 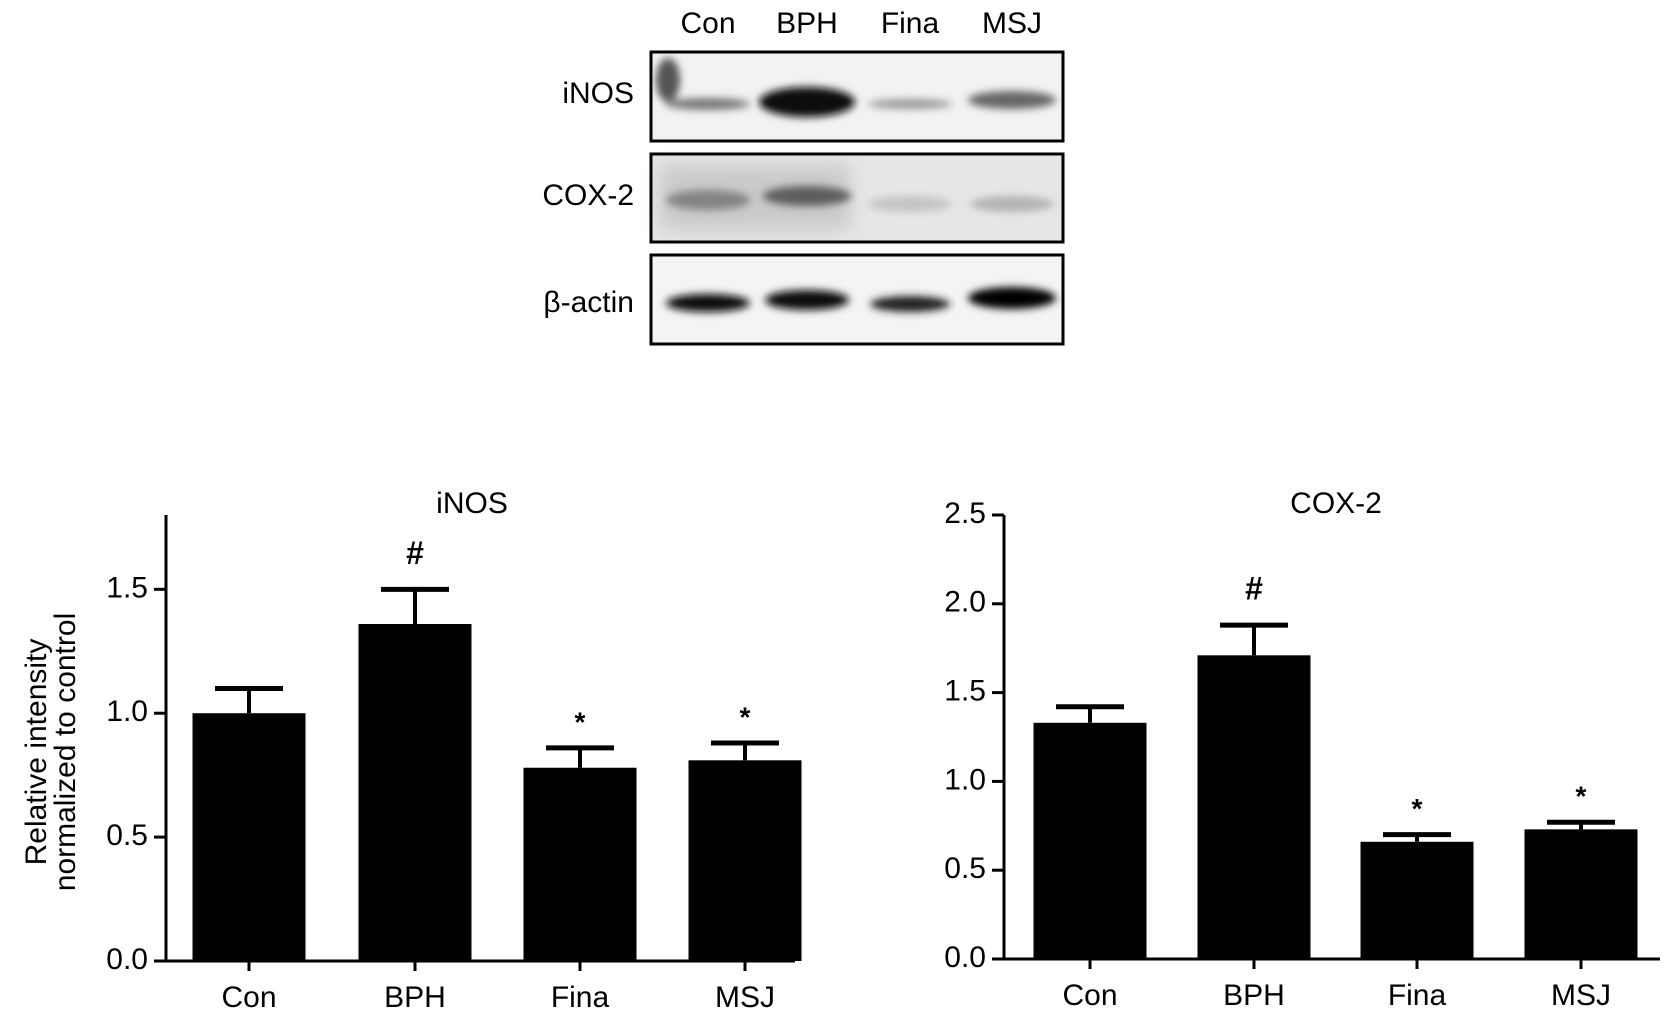 I want to click on lane-label: Con, so click(x=707, y=23).